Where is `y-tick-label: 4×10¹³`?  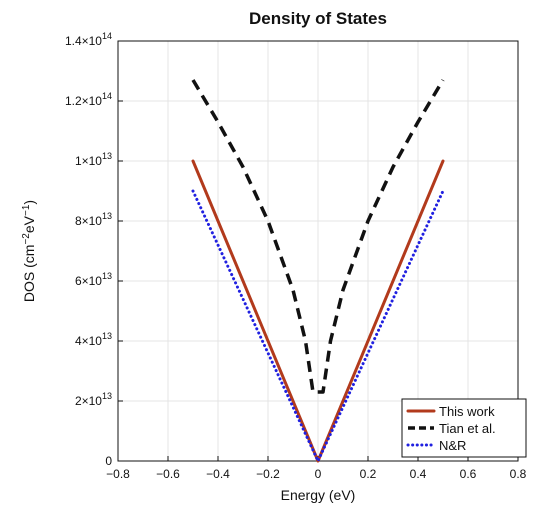
y-tick-label: 4×10¹³ is located at coordinates (93, 339).